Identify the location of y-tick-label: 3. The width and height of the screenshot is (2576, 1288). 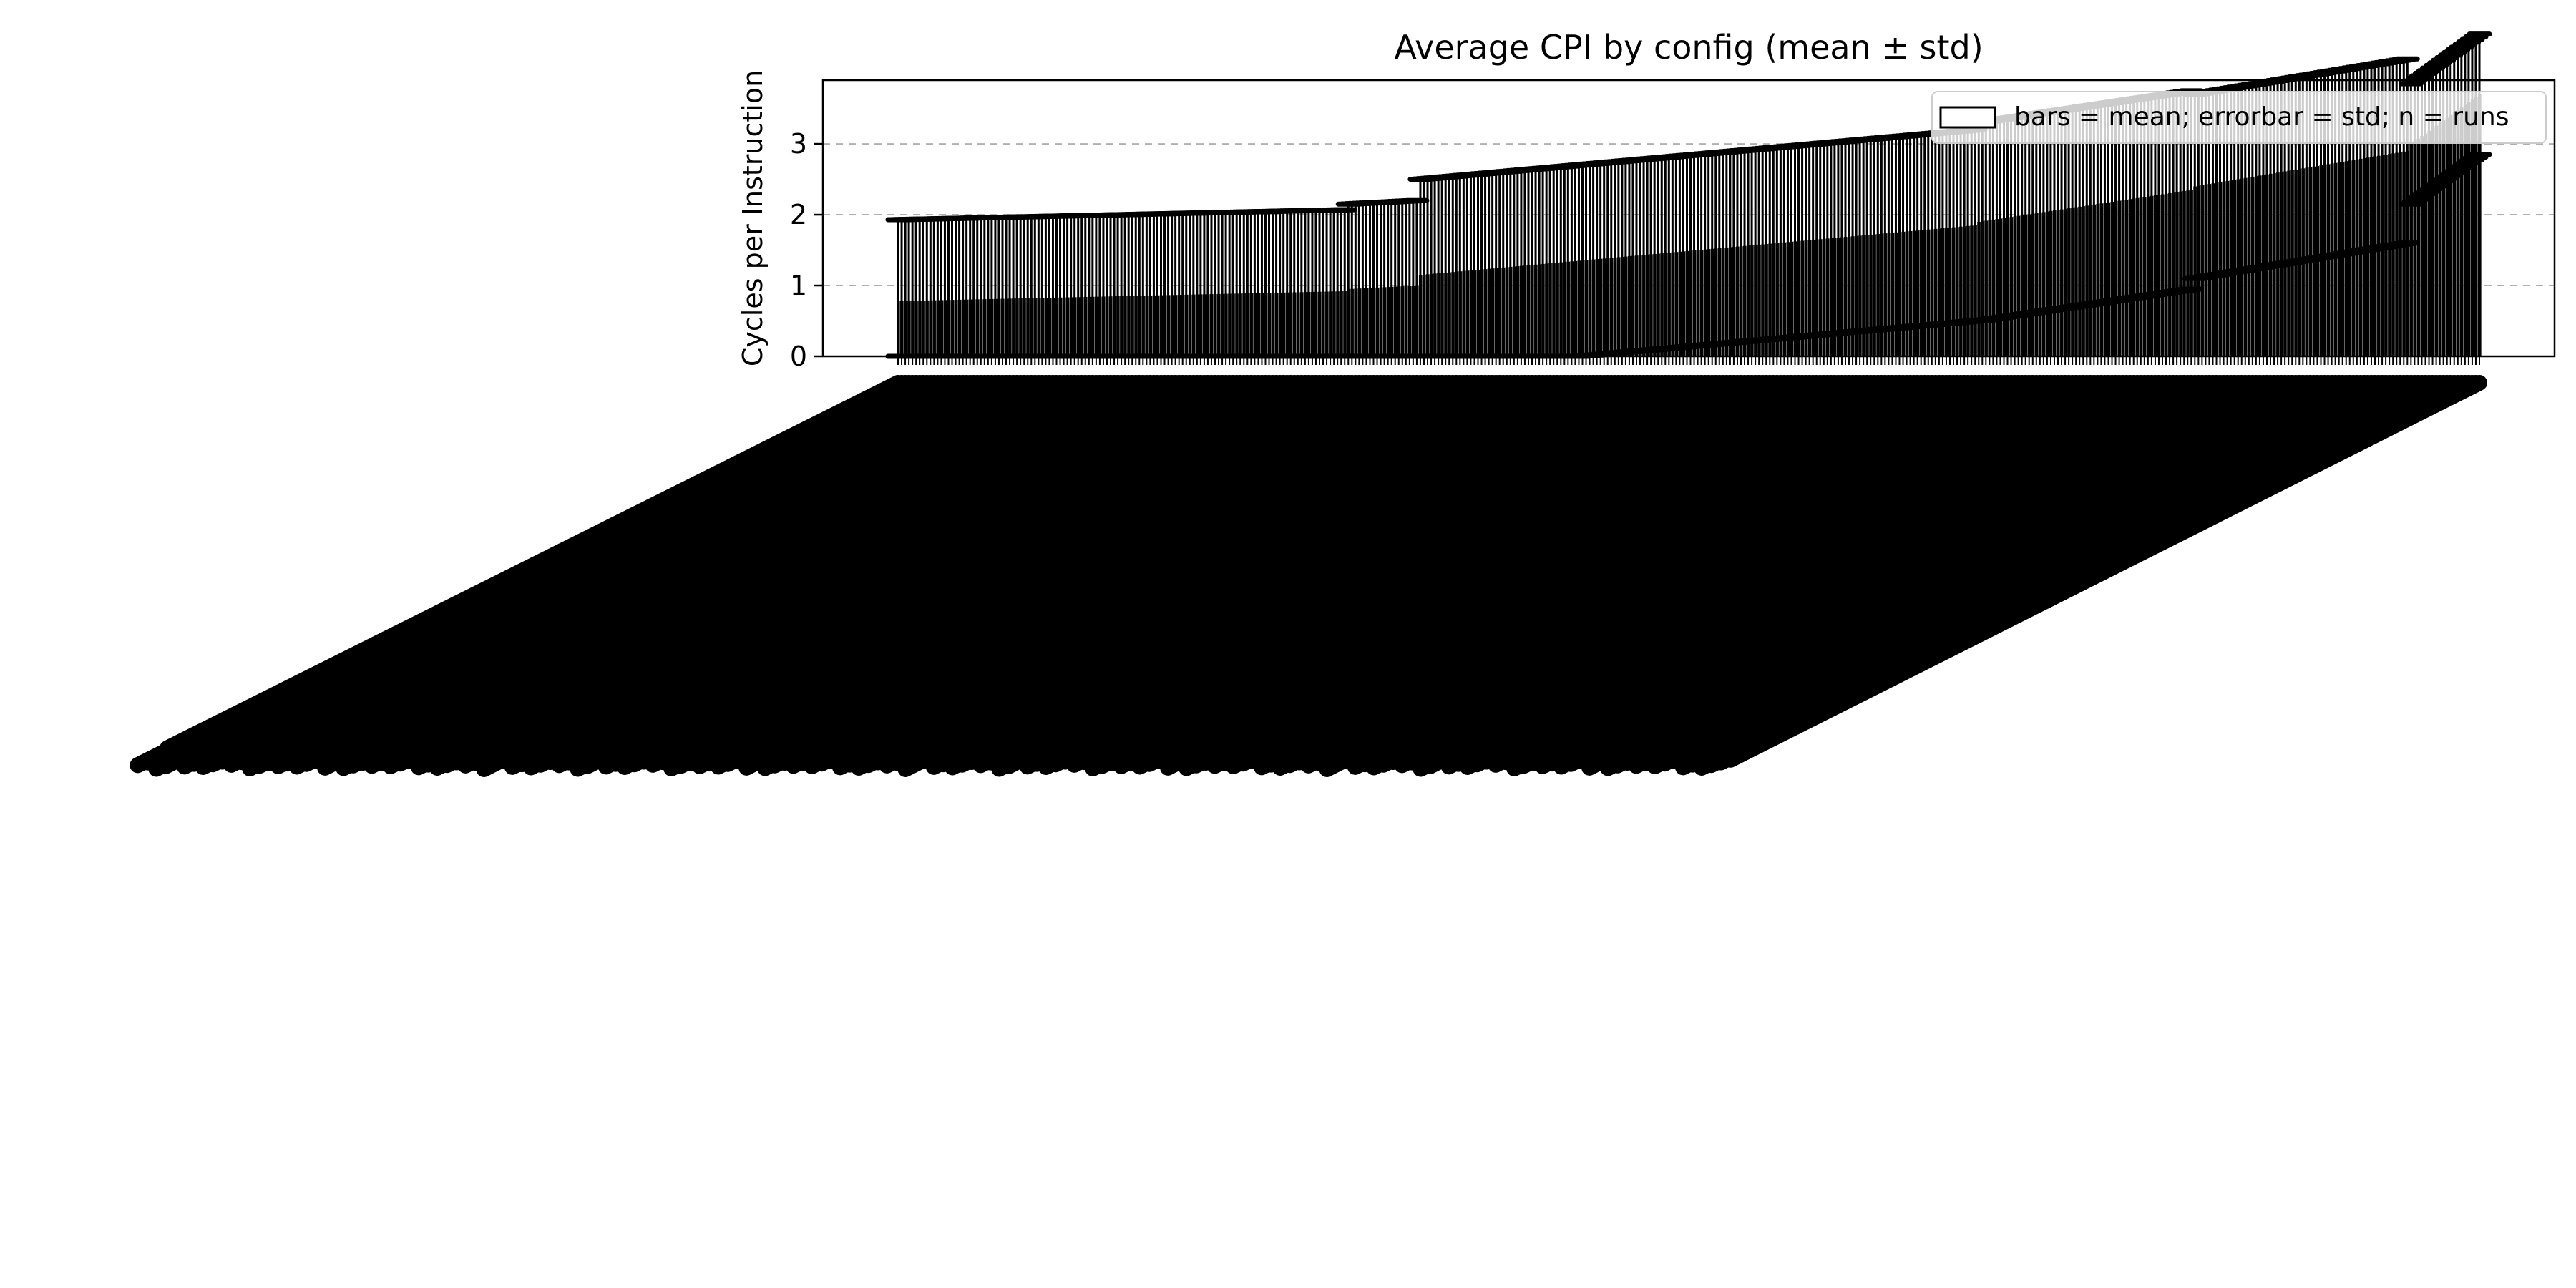
(798, 144).